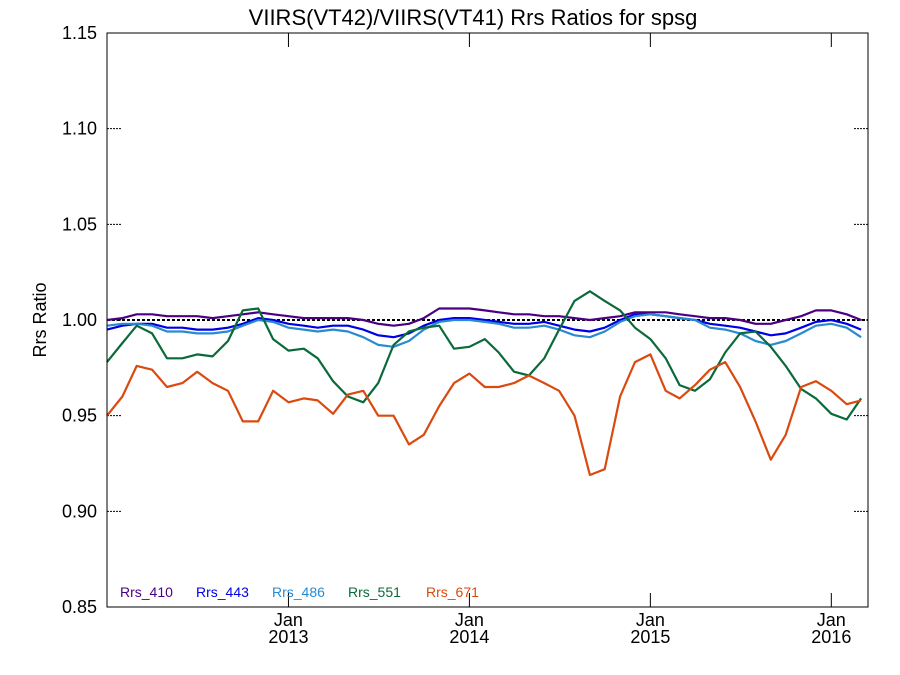 The image size is (900, 675). Describe the element at coordinates (79, 33) in the screenshot. I see `y-tick-label: 1.15` at that location.